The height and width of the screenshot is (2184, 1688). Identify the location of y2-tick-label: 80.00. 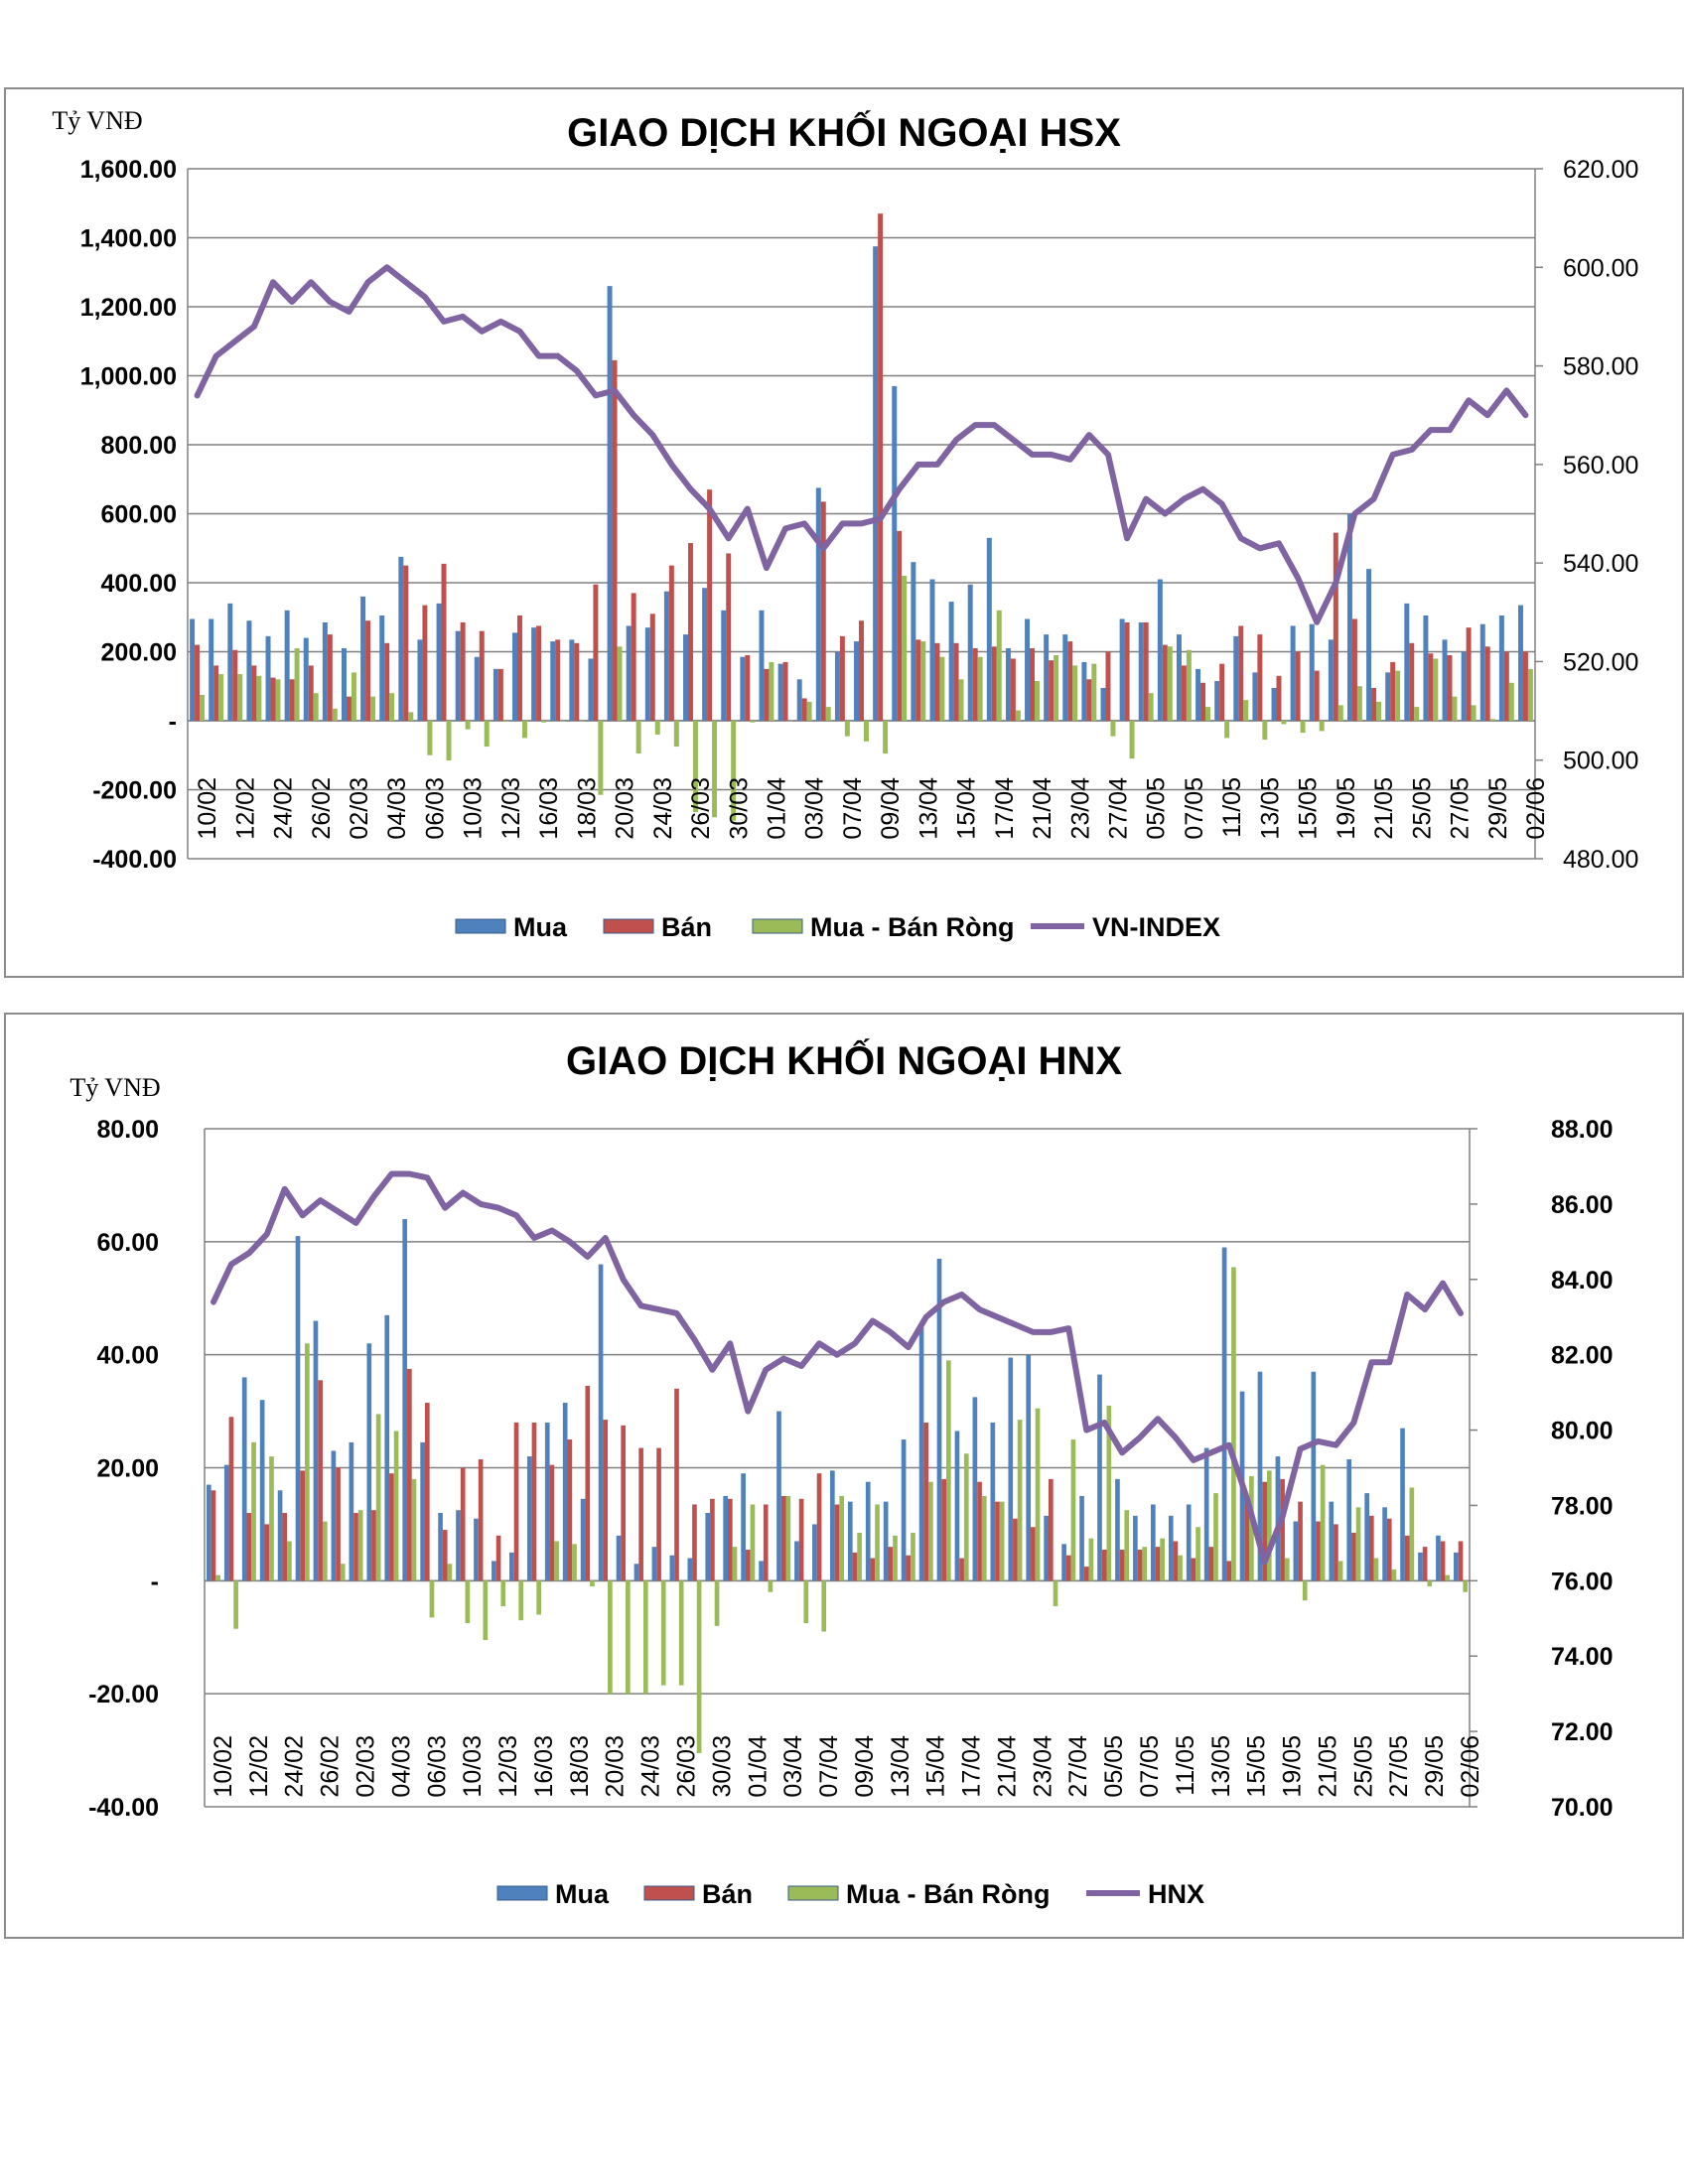
(1582, 1431).